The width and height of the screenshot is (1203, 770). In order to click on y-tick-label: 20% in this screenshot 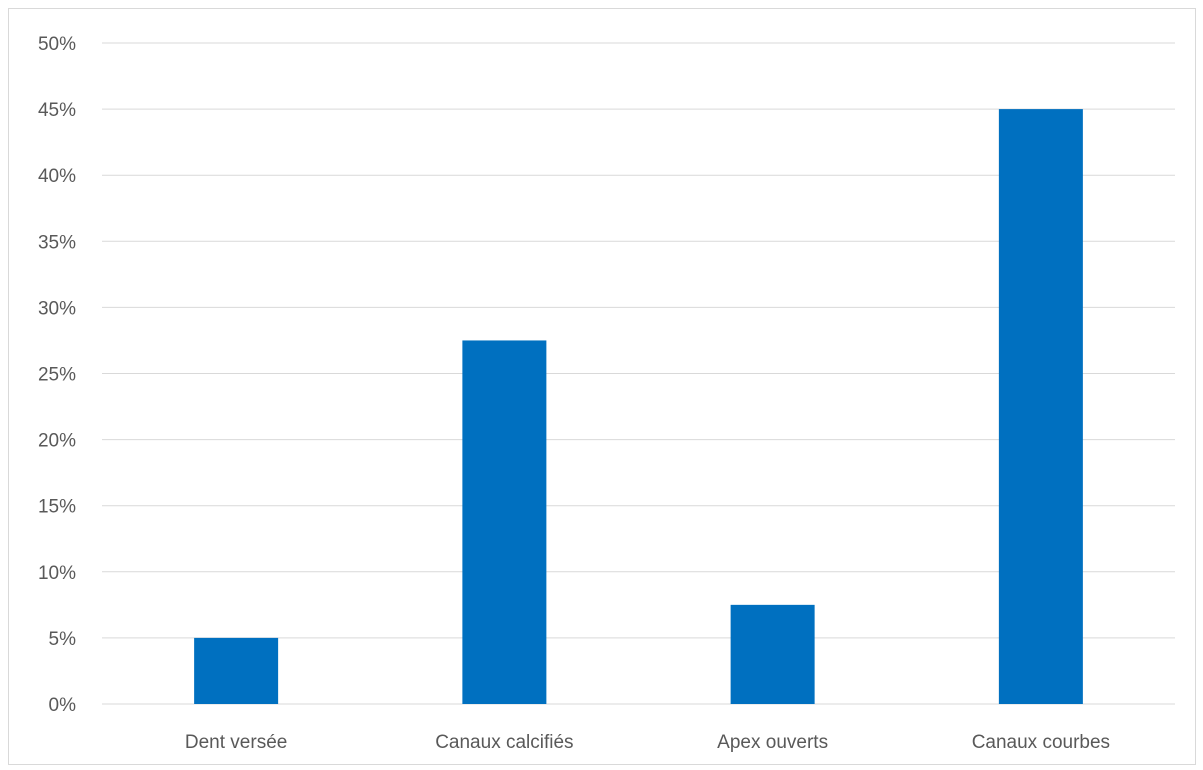, I will do `click(57, 441)`.